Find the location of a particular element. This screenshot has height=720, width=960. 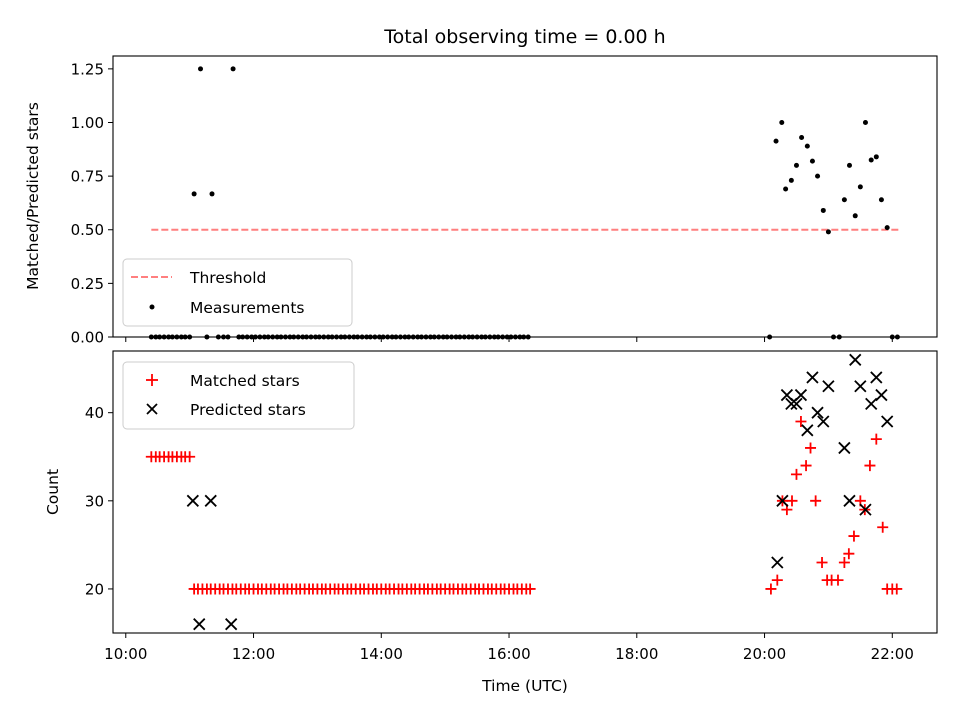

bottom-legend: Matched stars Predicted stars is located at coordinates (238, 395).